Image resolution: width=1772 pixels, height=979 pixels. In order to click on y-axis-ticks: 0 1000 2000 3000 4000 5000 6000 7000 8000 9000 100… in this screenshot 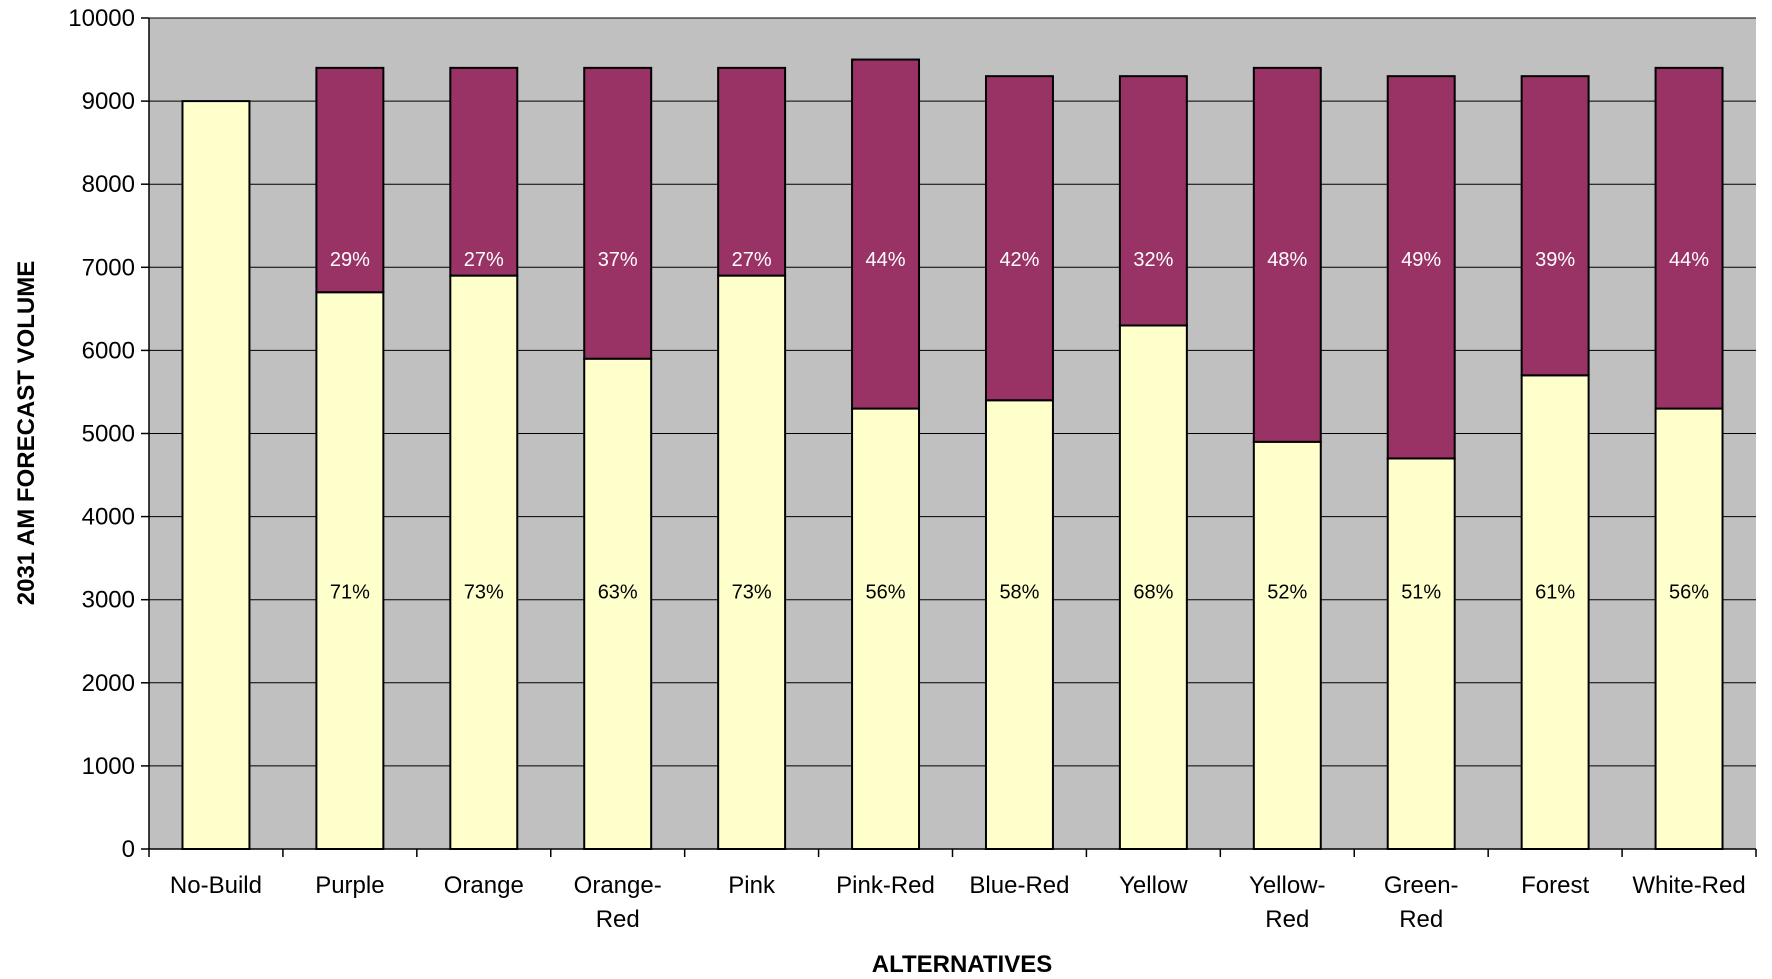, I will do `click(108, 434)`.